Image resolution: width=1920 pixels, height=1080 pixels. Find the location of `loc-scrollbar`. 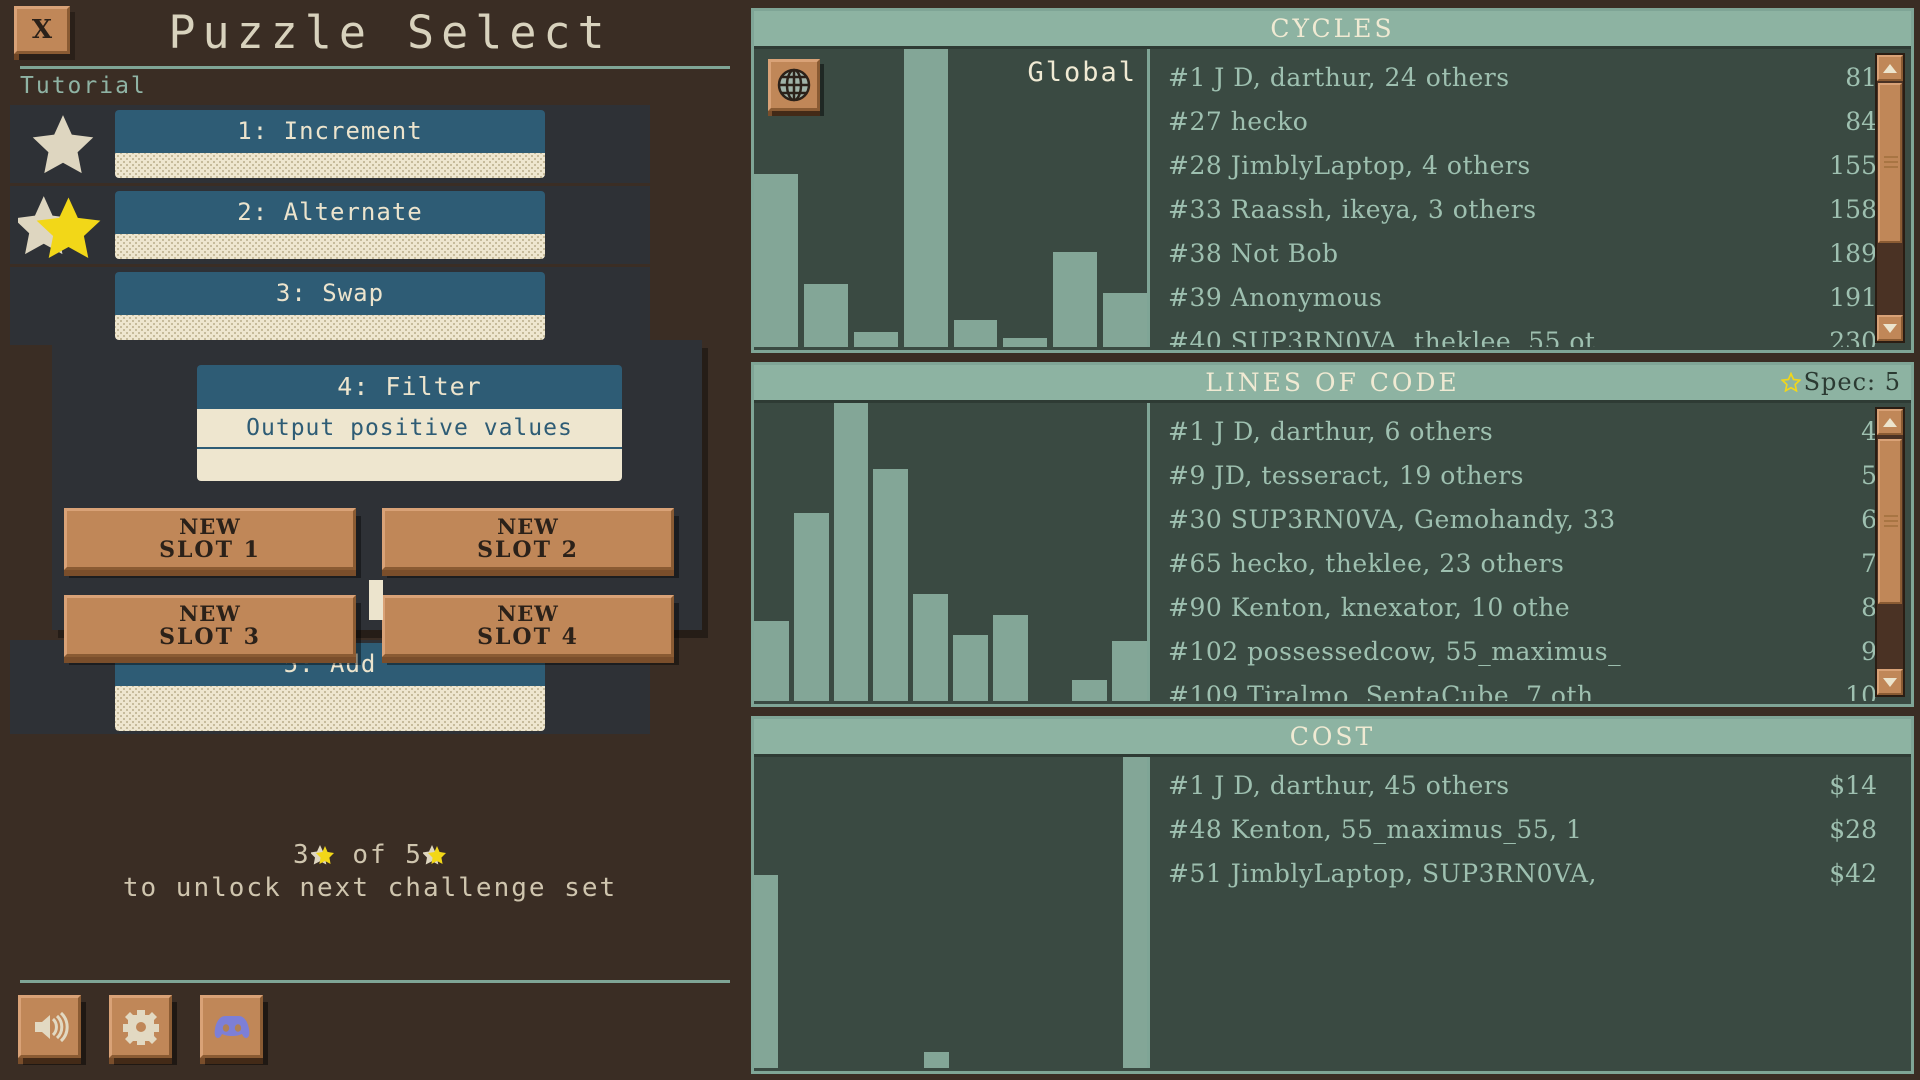

loc-scrollbar is located at coordinates (1890, 552).